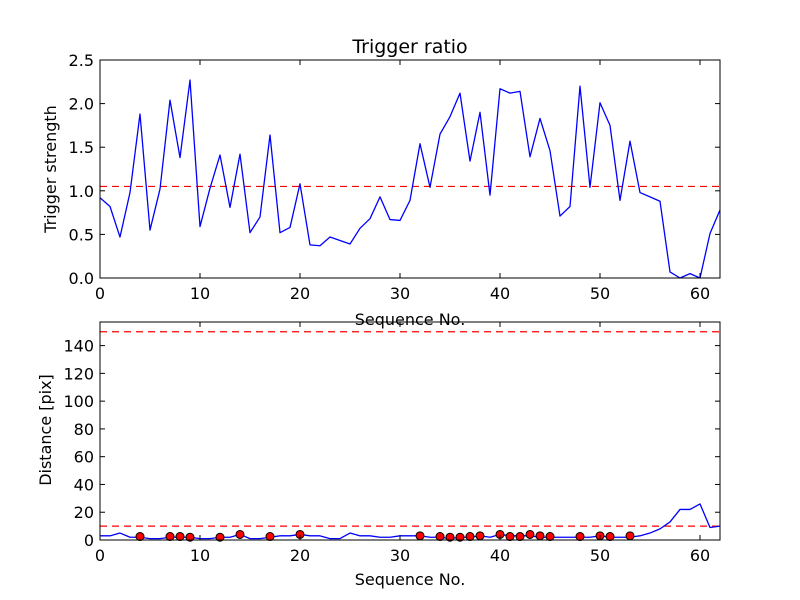 Image resolution: width=800 pixels, height=600 pixels. Describe the element at coordinates (300, 555) in the screenshot. I see `bottom-chart-x-tick-label: 20` at that location.